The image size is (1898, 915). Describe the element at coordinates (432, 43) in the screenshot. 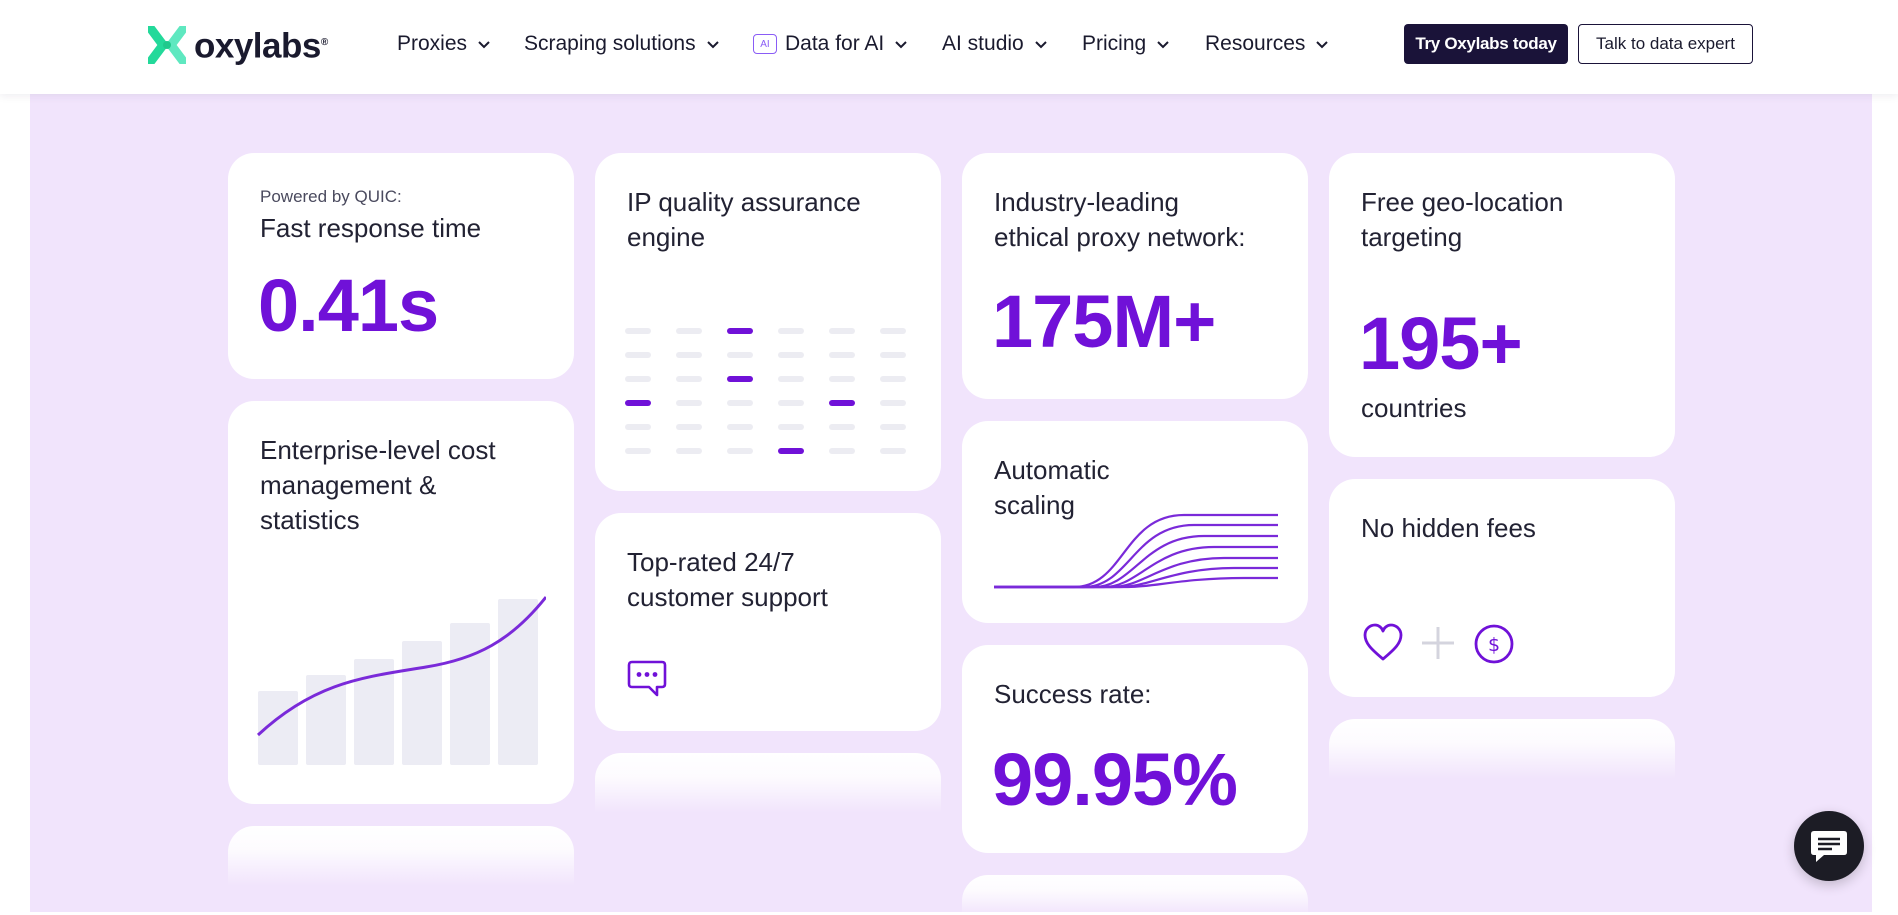

I see `nav-label: Proxies` at that location.